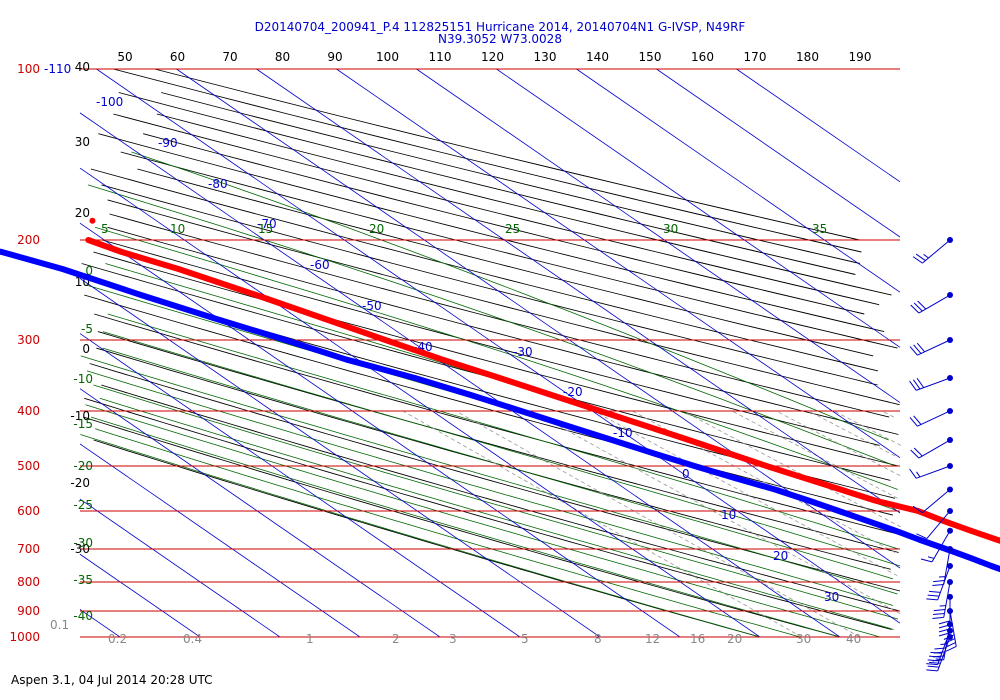 The image size is (1000, 700). Describe the element at coordinates (80, 416) in the screenshot. I see `dry-adiabat-label: -10` at that location.